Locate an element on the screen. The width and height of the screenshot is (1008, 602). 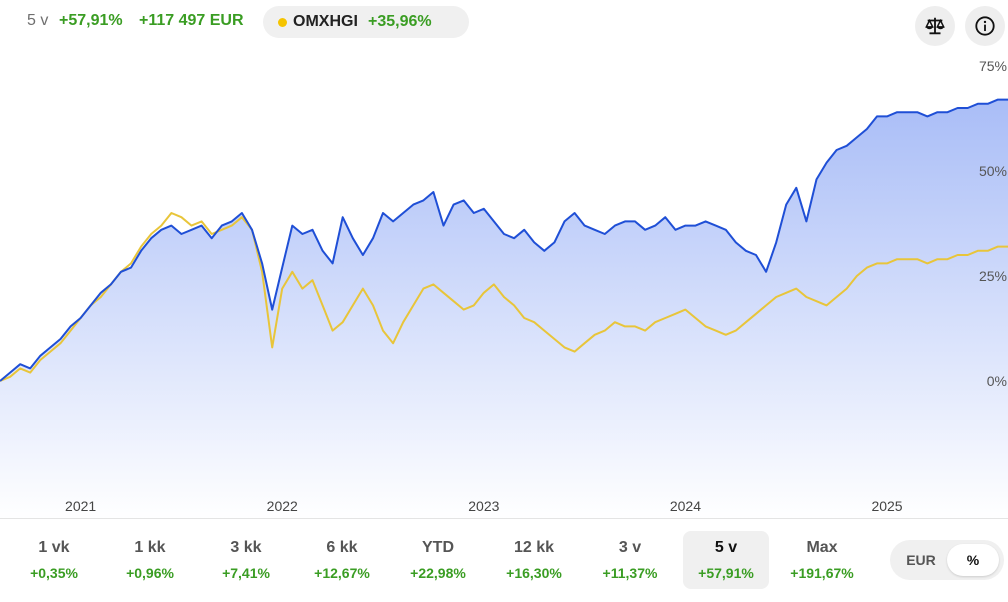
period-return: +191,67% is located at coordinates (822, 573).